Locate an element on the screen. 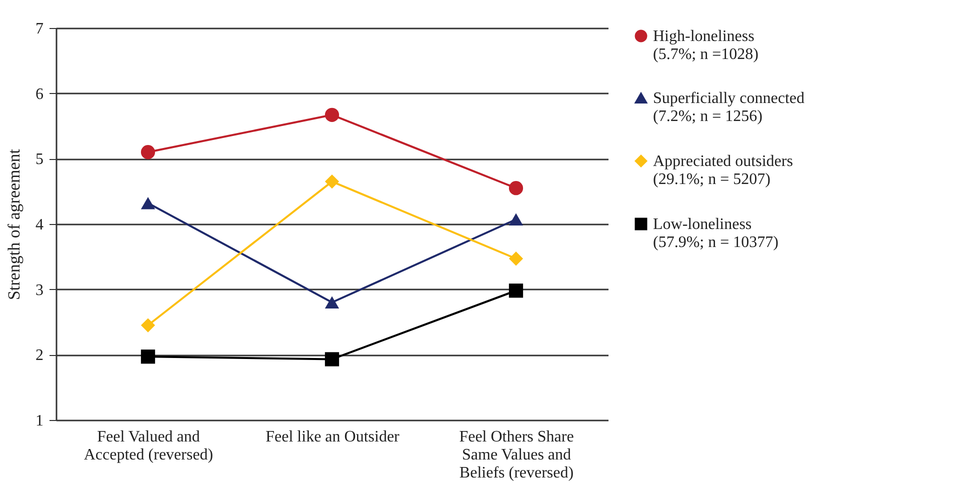 The height and width of the screenshot is (497, 960). y-tick-label: 4 is located at coordinates (40, 225).